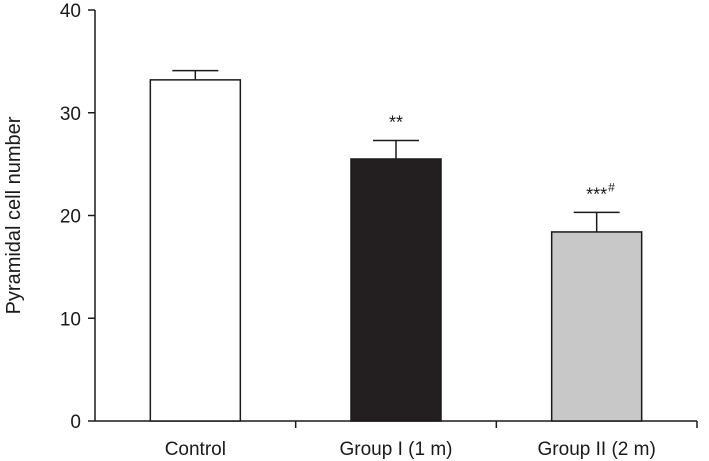  Describe the element at coordinates (75, 422) in the screenshot. I see `y-tick-label: 0` at that location.